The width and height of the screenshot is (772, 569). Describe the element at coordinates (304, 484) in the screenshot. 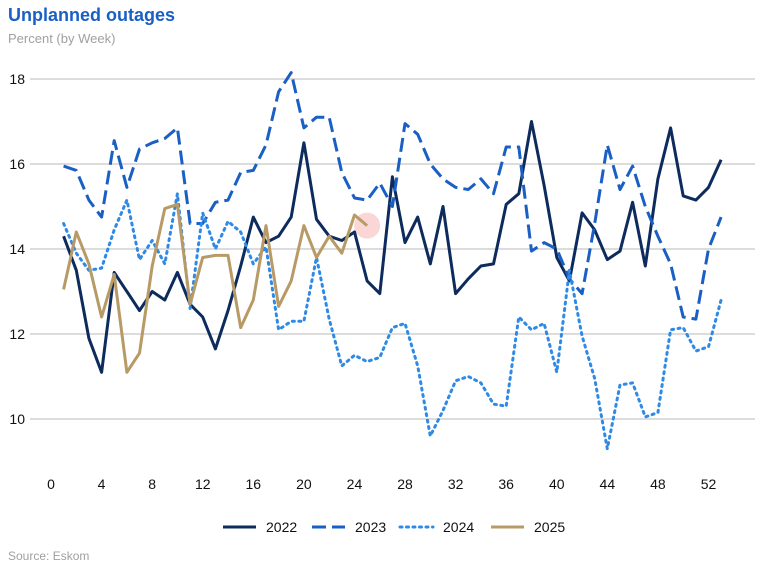

I see `x-tick-label-20: 20` at that location.